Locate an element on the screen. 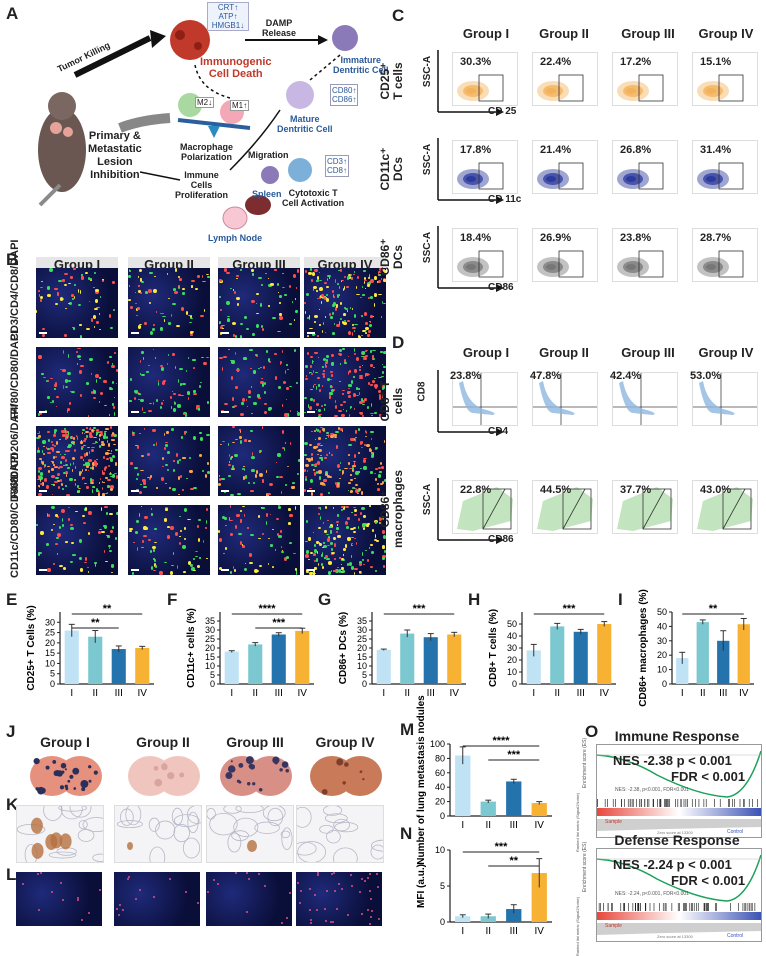 The width and height of the screenshot is (766, 956). facs-x-axis-label: CD86 is located at coordinates (501, 539).